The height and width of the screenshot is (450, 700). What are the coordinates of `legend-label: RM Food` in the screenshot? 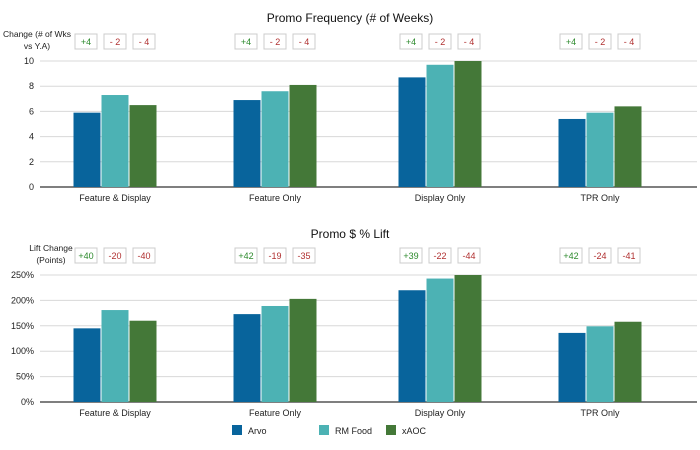 It's located at (353, 431).